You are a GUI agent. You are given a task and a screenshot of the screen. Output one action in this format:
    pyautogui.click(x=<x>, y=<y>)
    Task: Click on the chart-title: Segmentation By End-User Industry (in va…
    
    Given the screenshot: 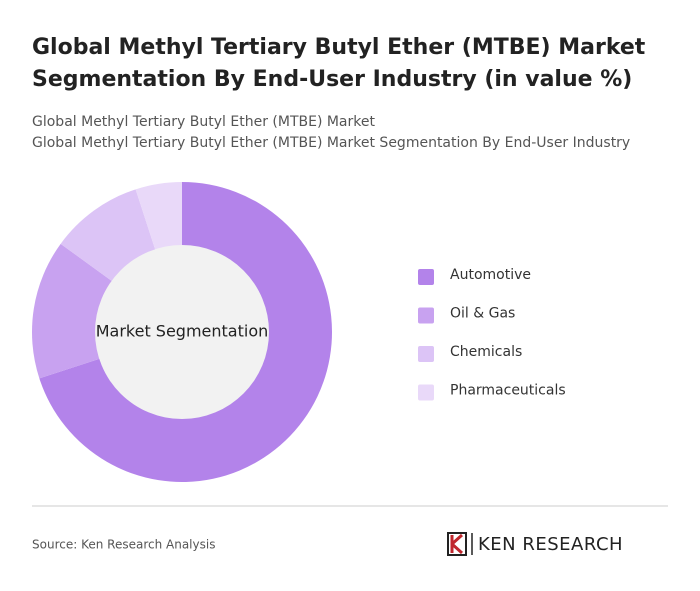 What is the action you would take?
    pyautogui.click(x=332, y=79)
    